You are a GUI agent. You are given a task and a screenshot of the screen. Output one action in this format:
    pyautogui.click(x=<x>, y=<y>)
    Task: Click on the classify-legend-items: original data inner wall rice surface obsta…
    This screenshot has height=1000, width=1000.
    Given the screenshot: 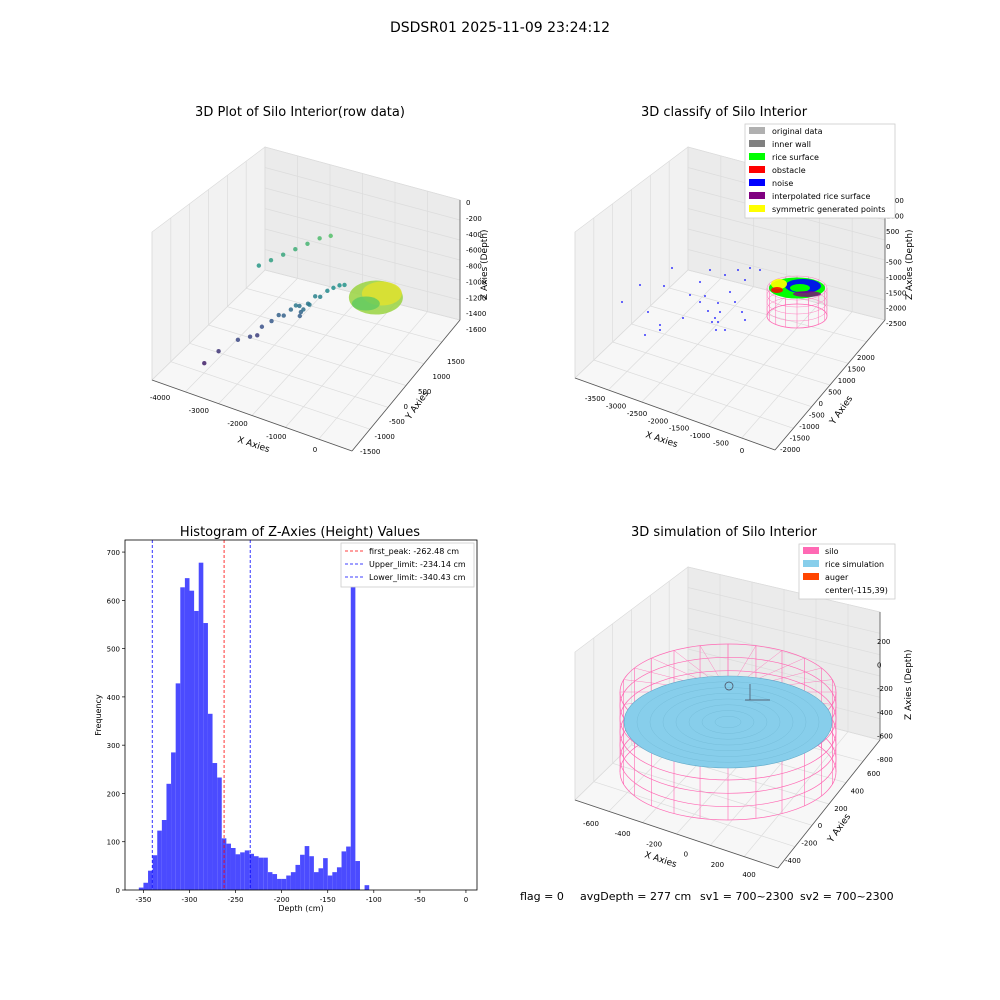 What is the action you would take?
    pyautogui.click(x=817, y=170)
    